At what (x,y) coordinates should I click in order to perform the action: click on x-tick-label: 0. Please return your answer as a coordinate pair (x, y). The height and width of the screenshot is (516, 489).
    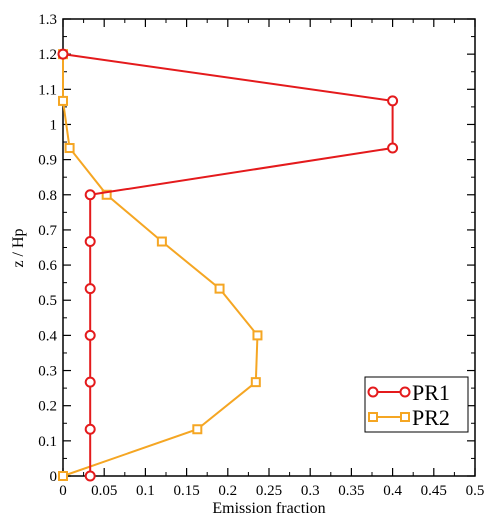
    Looking at the image, I should click on (63, 491).